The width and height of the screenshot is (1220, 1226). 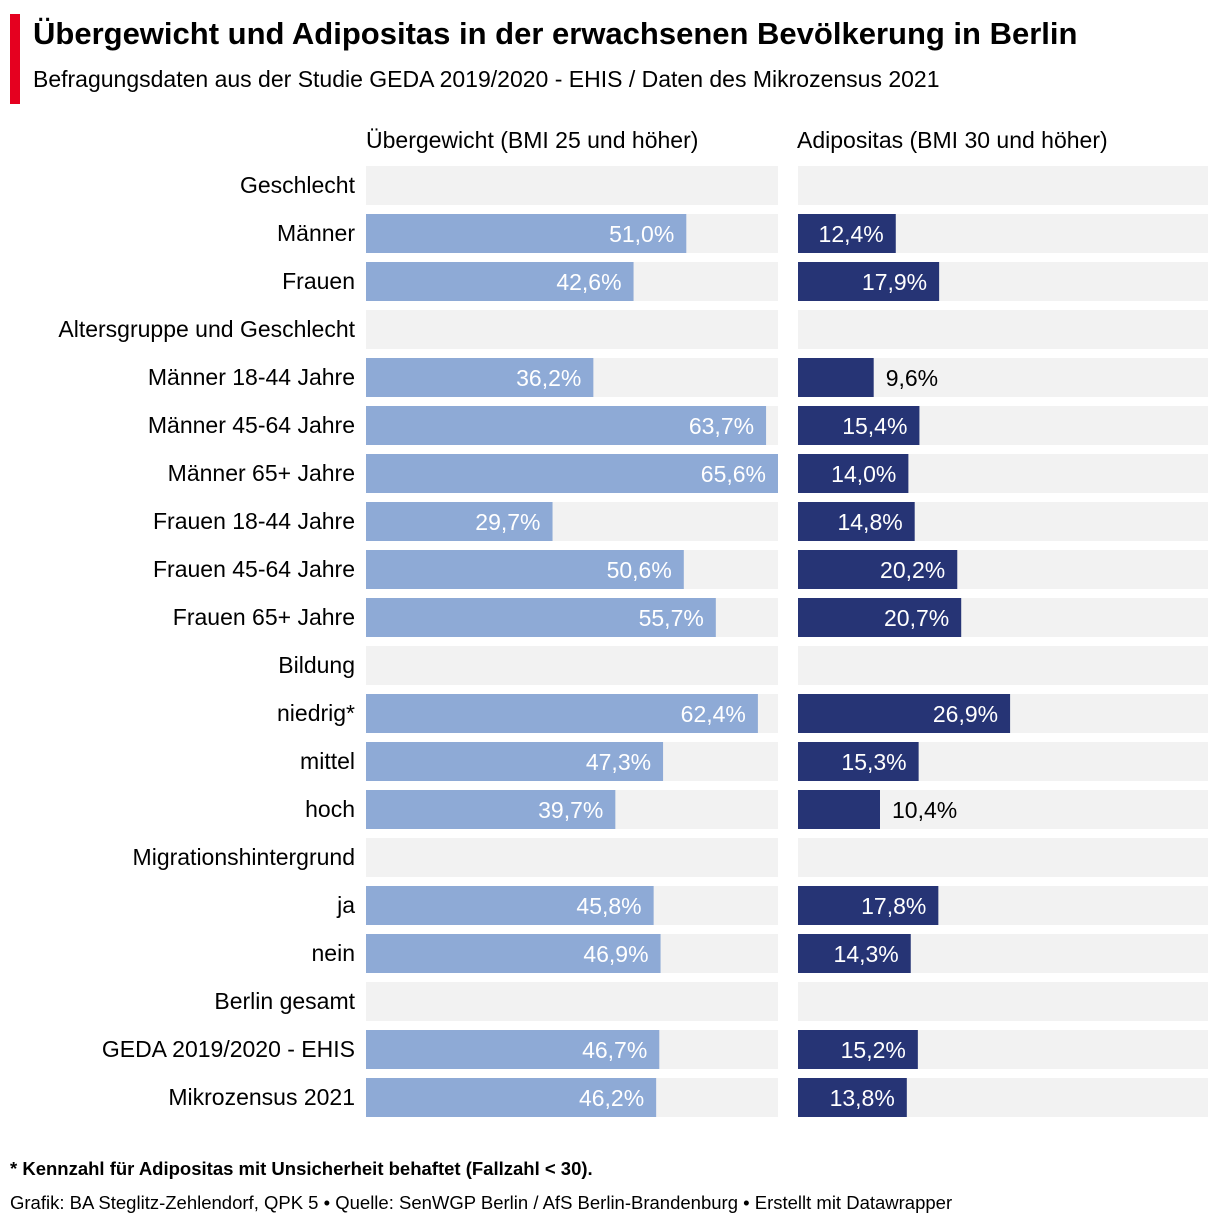 I want to click on data-label-obesity: 15,4%, so click(x=874, y=426).